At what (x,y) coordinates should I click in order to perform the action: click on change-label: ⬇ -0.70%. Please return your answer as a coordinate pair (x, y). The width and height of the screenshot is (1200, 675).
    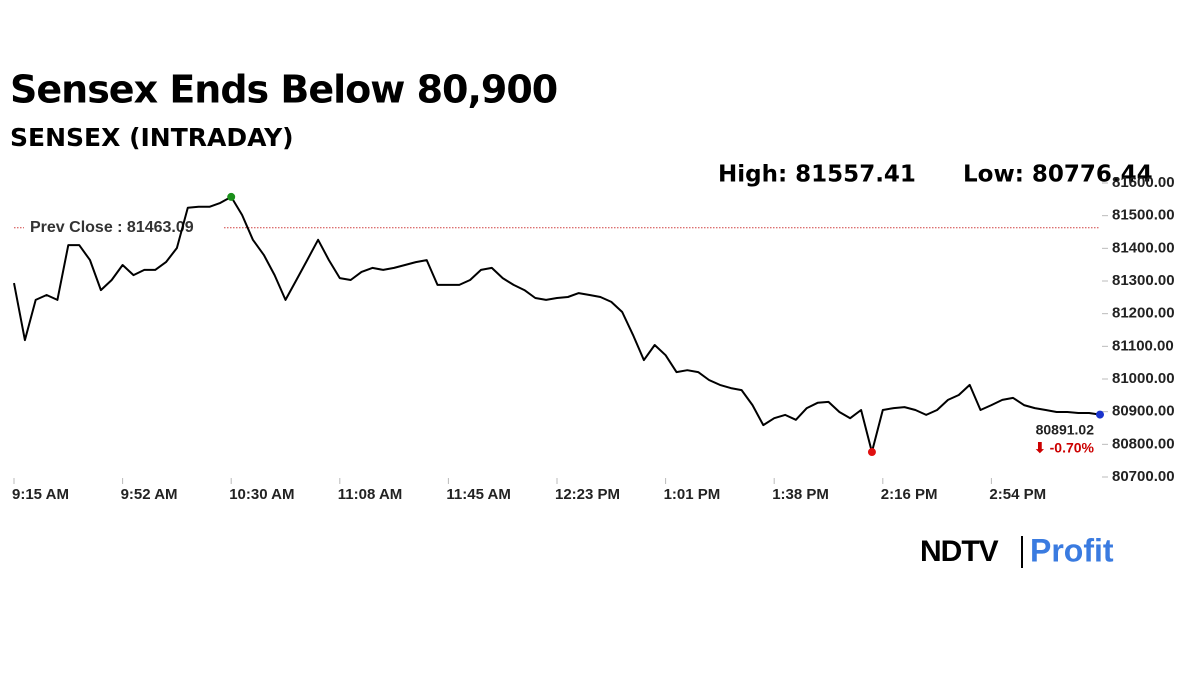
    Looking at the image, I should click on (1064, 447).